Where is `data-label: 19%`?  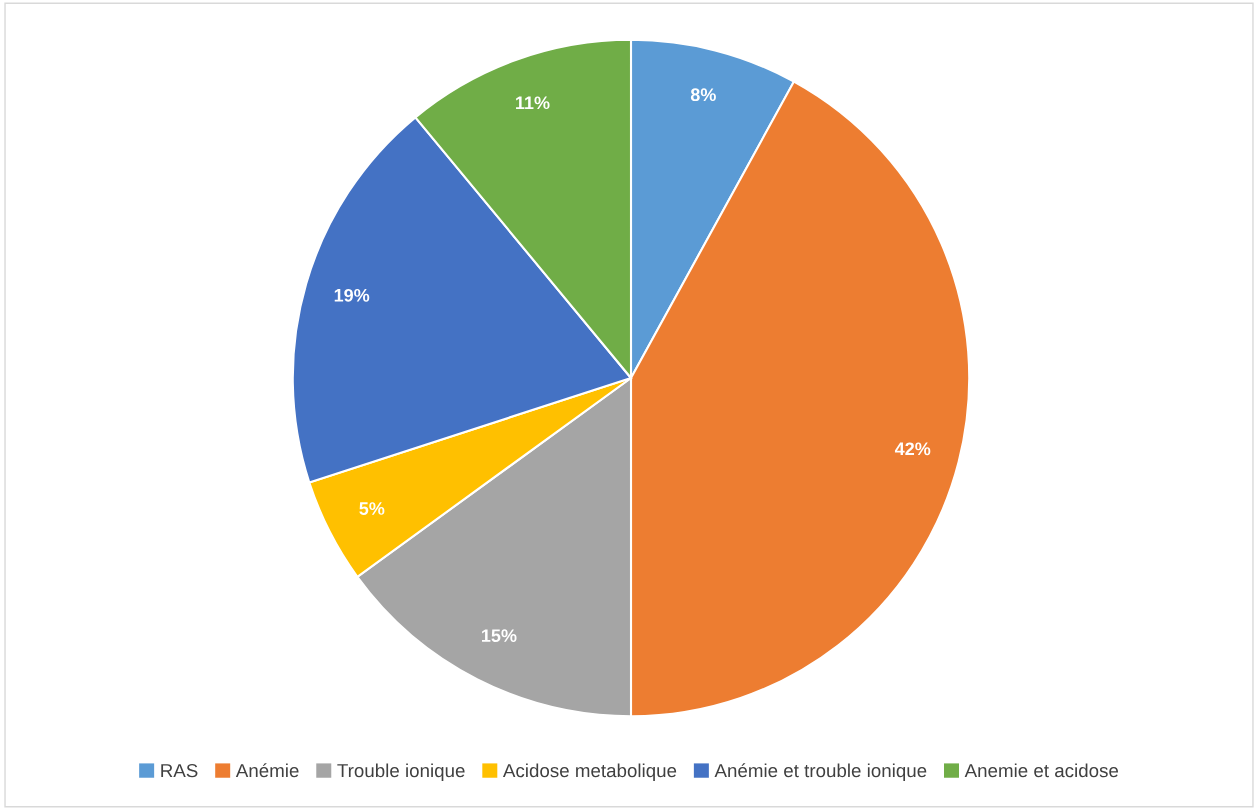 data-label: 19% is located at coordinates (352, 295).